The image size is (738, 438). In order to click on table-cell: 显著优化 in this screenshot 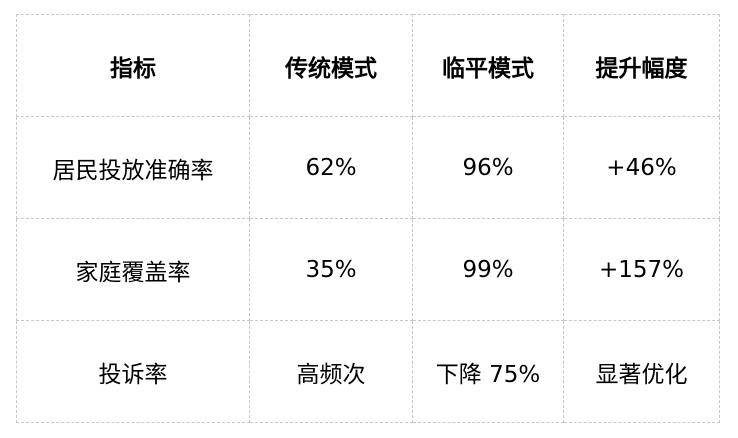, I will do `click(641, 371)`.